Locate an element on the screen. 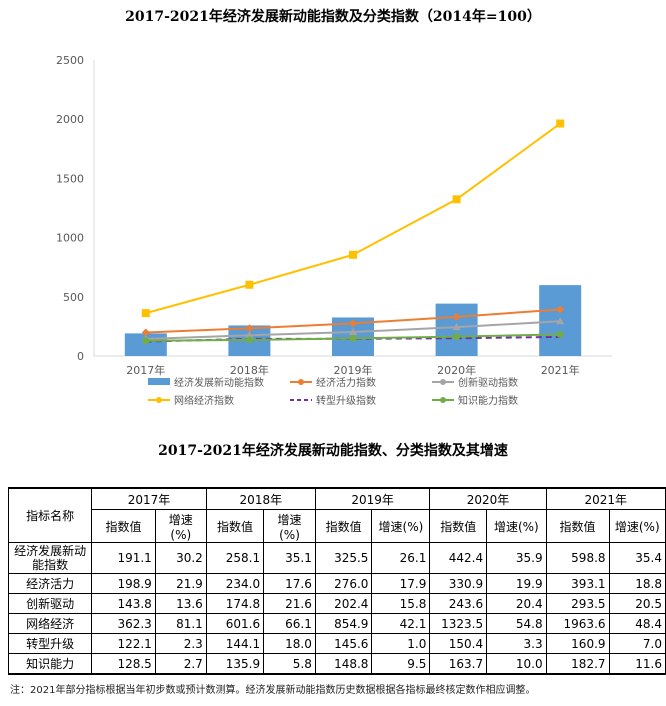 The image size is (666, 706). index-cell: 150.4 is located at coordinates (458, 643).